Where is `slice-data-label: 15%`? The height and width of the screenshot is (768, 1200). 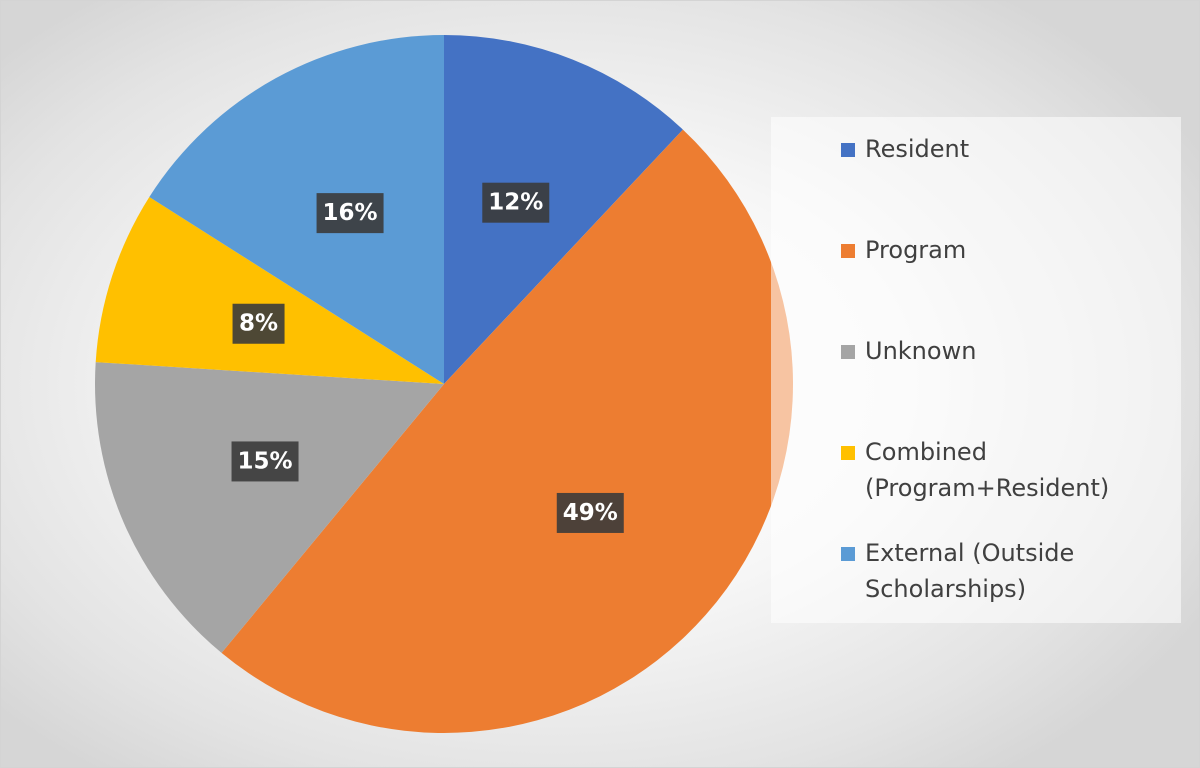
slice-data-label: 15% is located at coordinates (265, 461).